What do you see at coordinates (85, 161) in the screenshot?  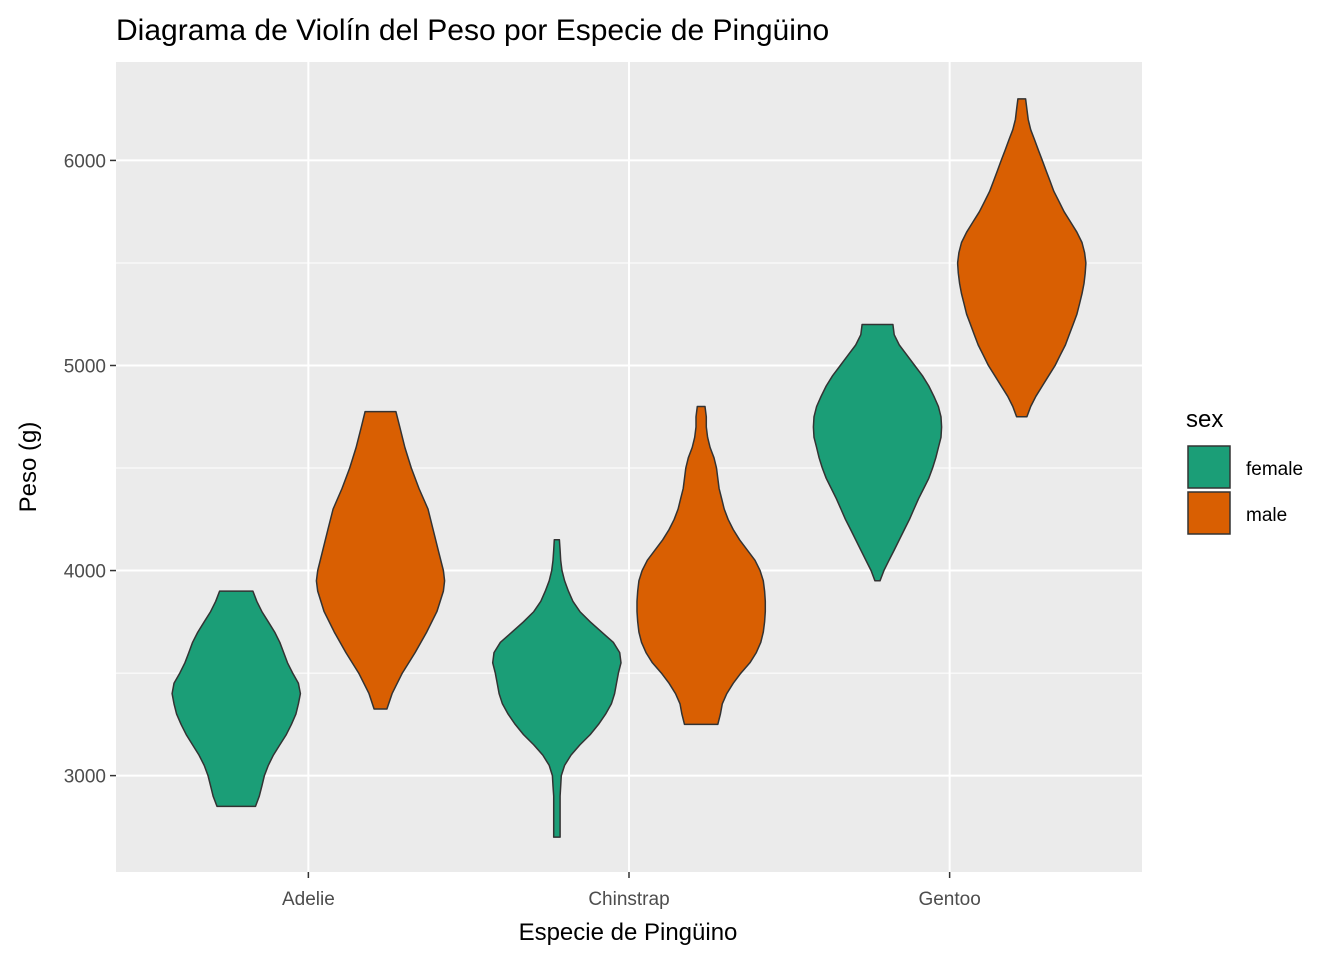 I see `y-tick-label: 6000` at bounding box center [85, 161].